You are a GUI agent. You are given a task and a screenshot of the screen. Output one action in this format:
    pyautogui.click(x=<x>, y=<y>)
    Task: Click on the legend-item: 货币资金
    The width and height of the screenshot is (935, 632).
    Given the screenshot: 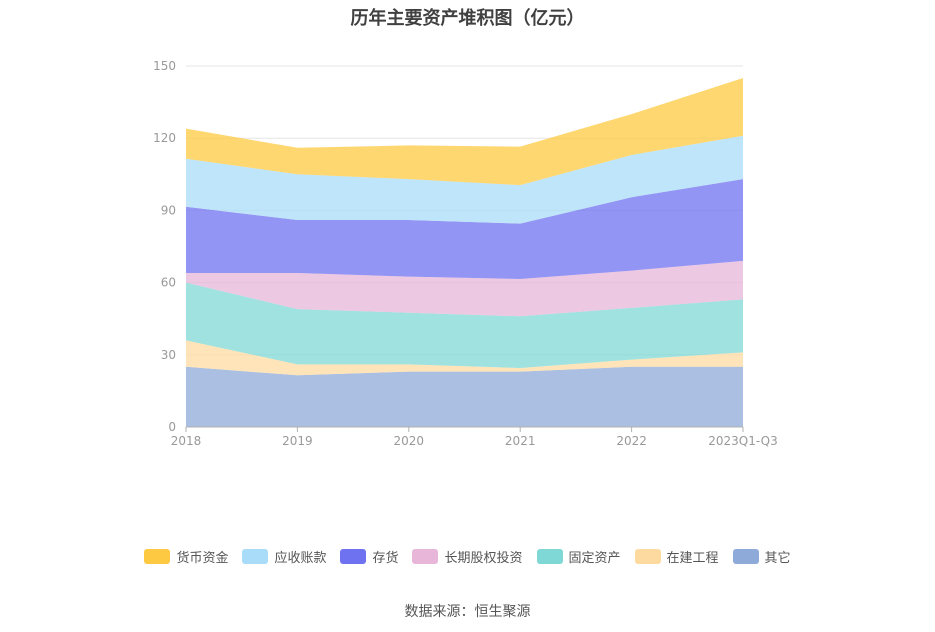 What is the action you would take?
    pyautogui.click(x=186, y=556)
    